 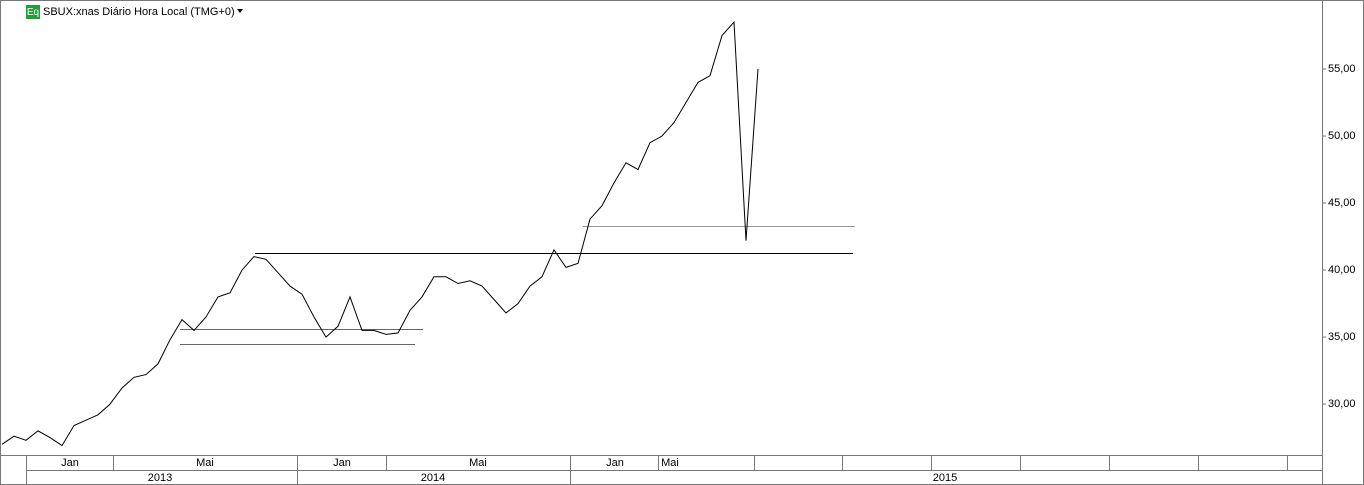 What do you see at coordinates (1342, 69) in the screenshot?
I see `y-tick-label: 55,00` at bounding box center [1342, 69].